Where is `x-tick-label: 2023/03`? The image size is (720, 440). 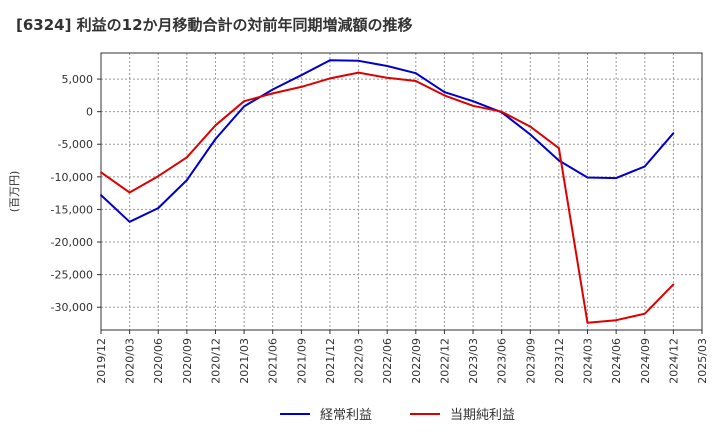 x-tick-label: 2023/03 is located at coordinates (473, 361).